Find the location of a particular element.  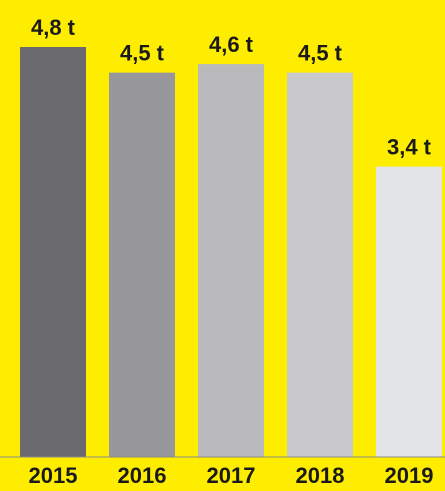

bar-2017 is located at coordinates (231, 260).